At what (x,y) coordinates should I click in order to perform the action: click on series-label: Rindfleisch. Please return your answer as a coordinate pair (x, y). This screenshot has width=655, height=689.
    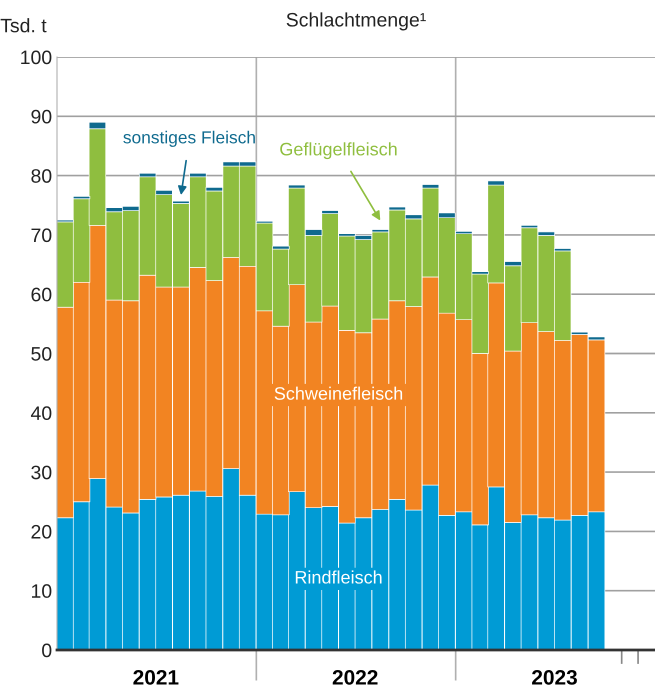
    Looking at the image, I should click on (339, 577).